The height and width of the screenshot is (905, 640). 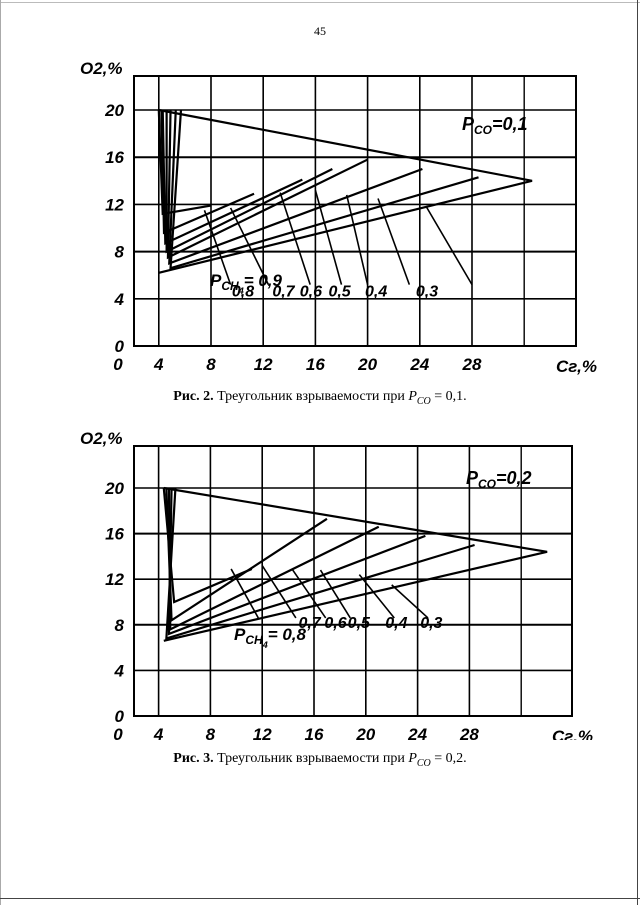 I want to click on ch4-label: PCH4= 0,9, so click(x=246, y=283).